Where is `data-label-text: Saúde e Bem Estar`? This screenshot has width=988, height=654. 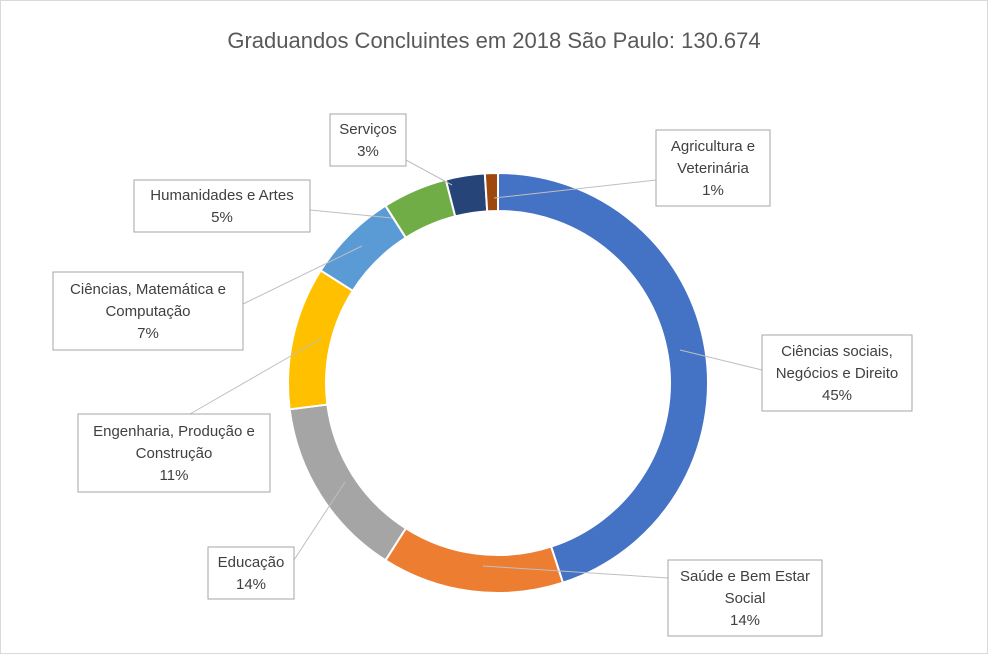
data-label-text: Saúde e Bem Estar is located at coordinates (745, 576).